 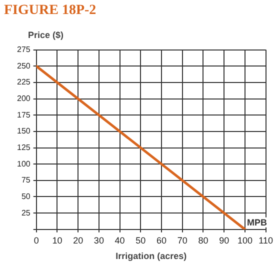 What do you see at coordinates (119, 240) in the screenshot?
I see `x-tick-label: 40` at bounding box center [119, 240].